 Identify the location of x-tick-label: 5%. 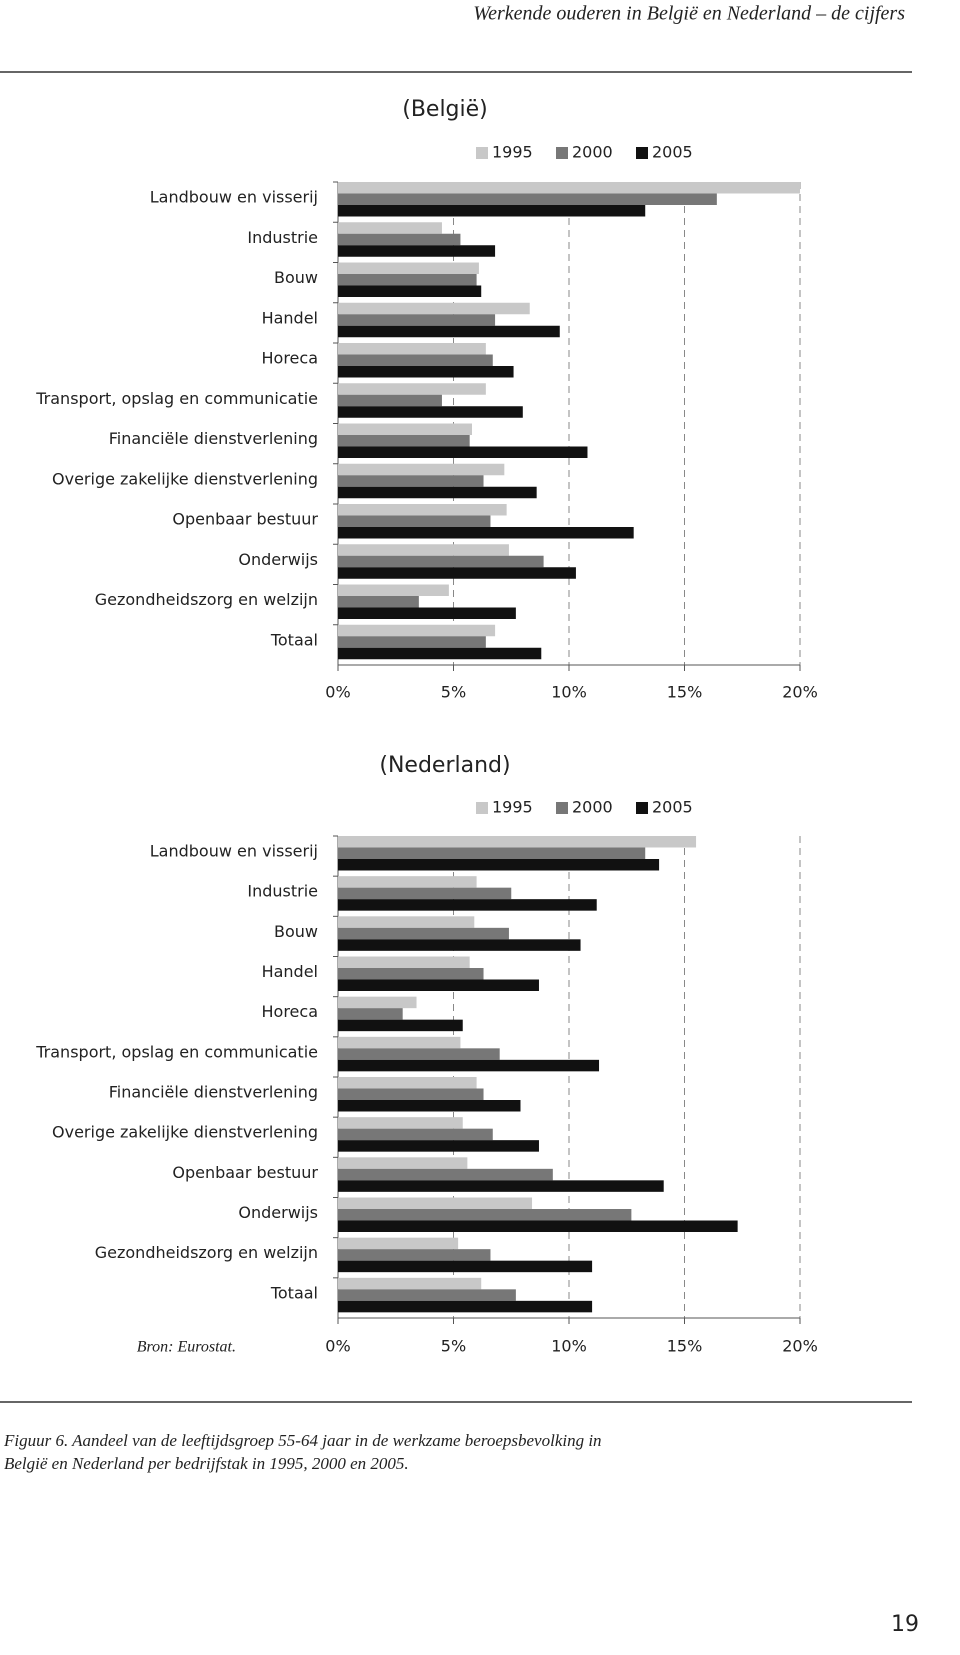
(453, 1346).